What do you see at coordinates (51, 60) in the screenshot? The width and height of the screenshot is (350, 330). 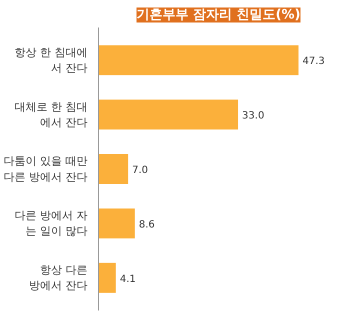 I see `y-tick-label: 항상 한 침대에 서 잔다` at bounding box center [51, 60].